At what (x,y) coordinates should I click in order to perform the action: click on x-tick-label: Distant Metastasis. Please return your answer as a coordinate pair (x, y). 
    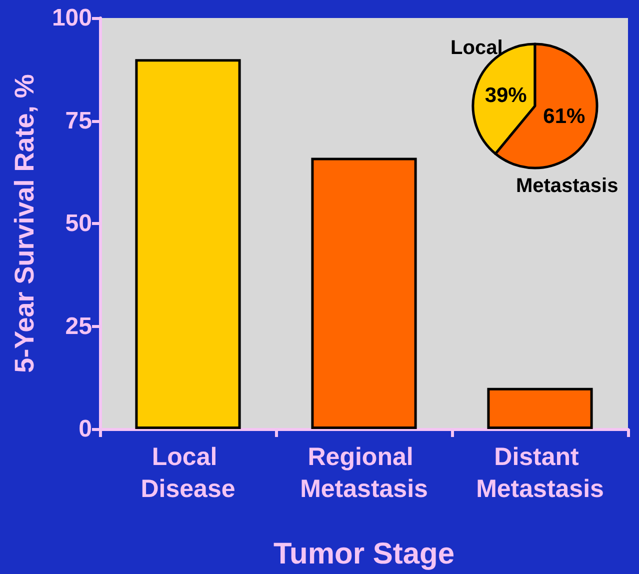
    Looking at the image, I should click on (540, 473).